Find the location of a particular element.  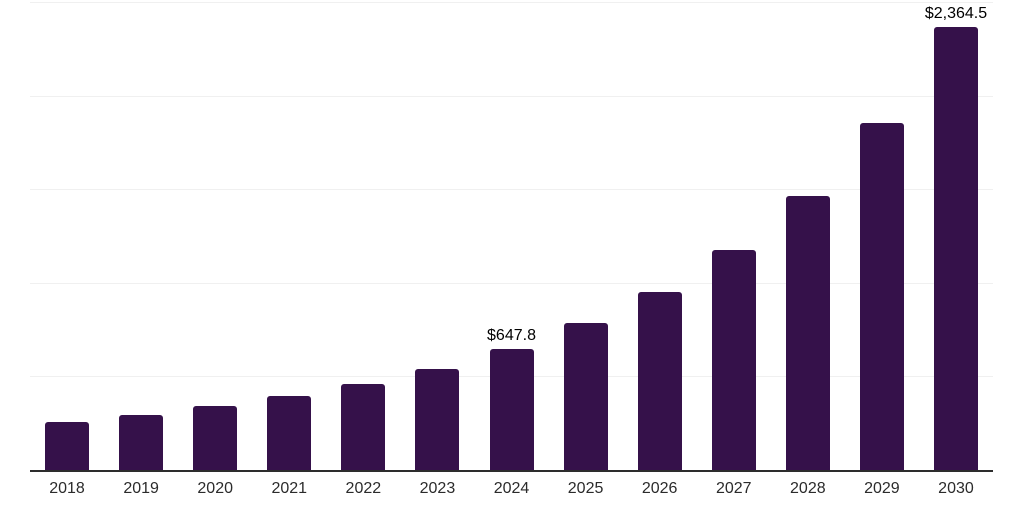

bar-2022 is located at coordinates (363, 426).